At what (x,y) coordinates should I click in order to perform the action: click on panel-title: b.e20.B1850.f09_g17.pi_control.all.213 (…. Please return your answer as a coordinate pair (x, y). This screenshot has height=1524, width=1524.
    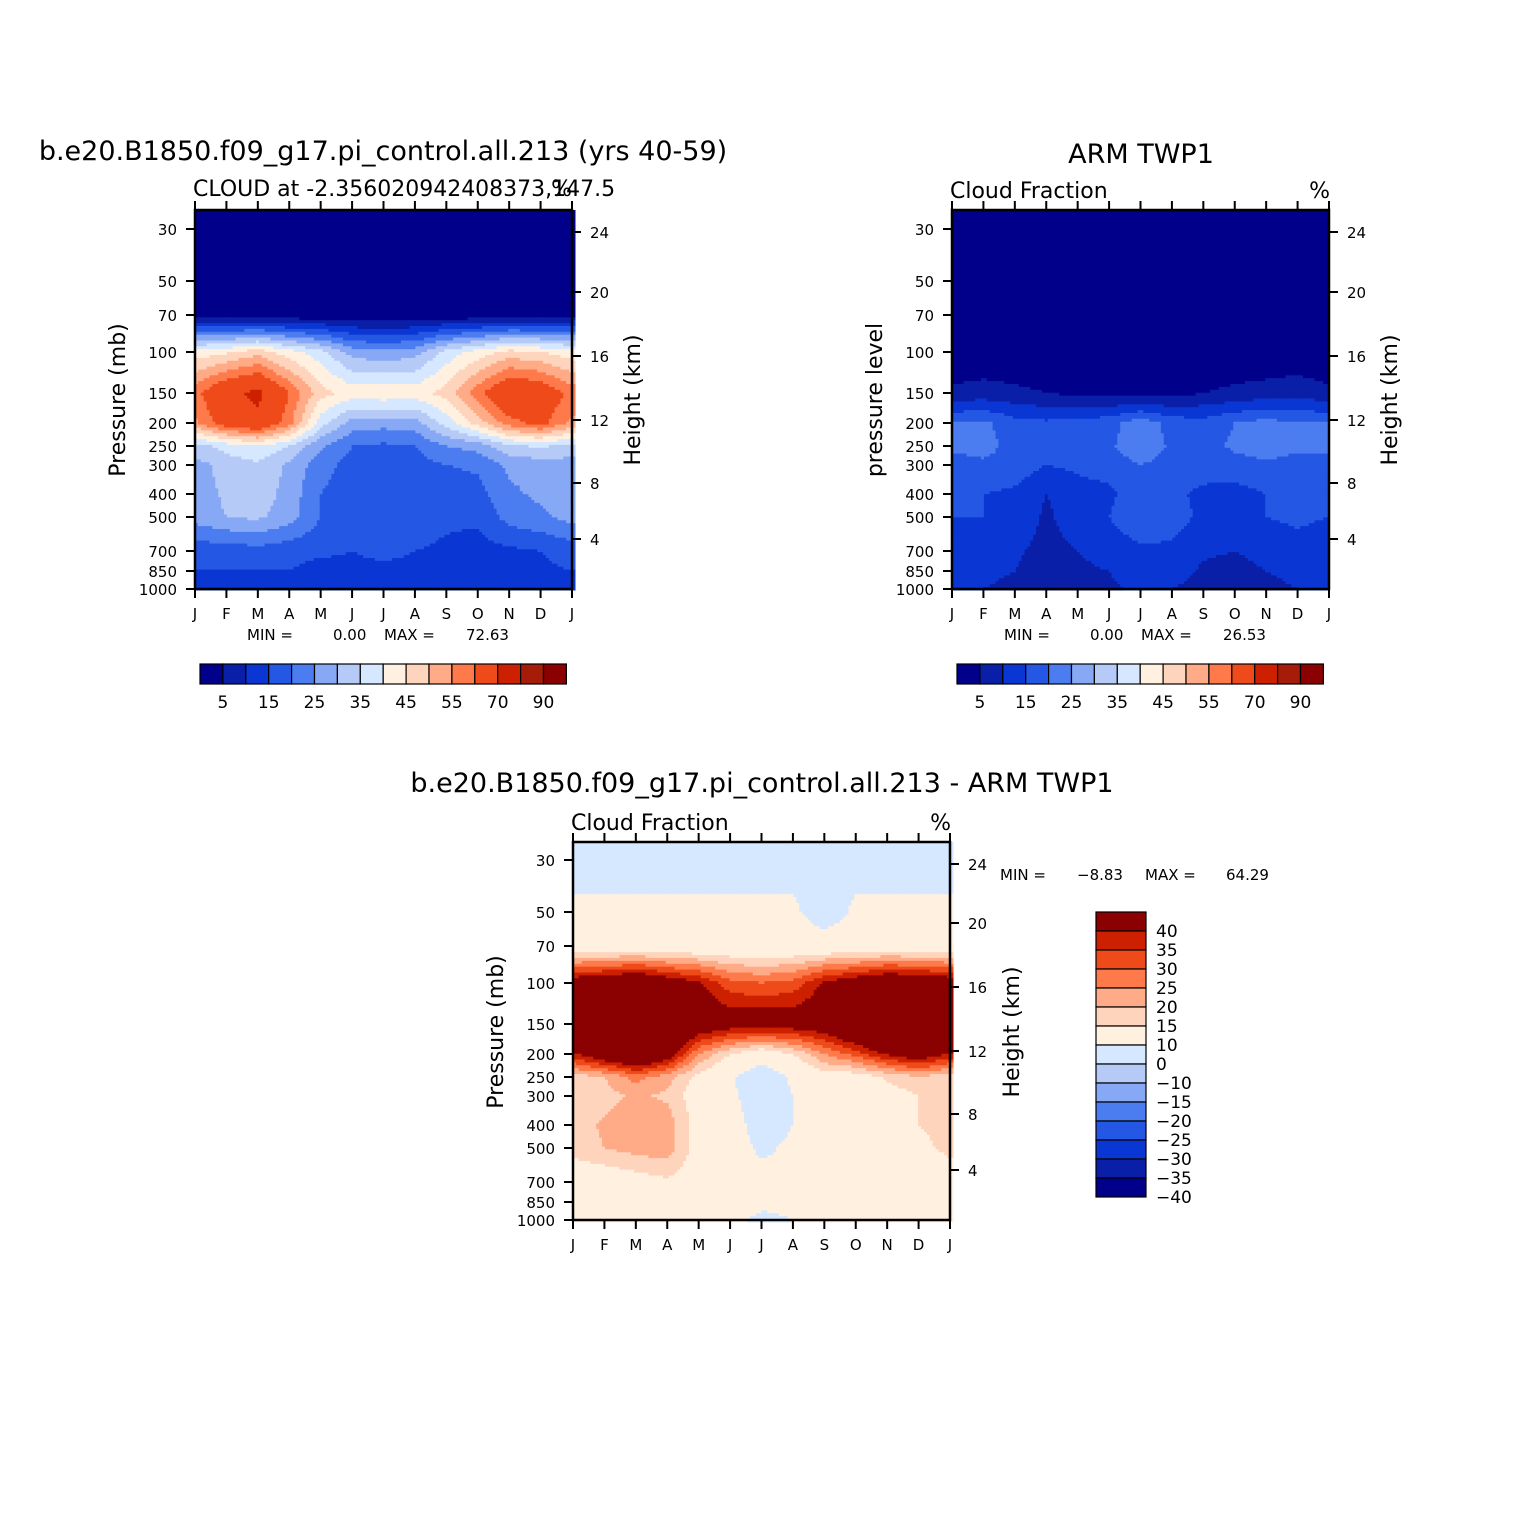
    Looking at the image, I should click on (383, 151).